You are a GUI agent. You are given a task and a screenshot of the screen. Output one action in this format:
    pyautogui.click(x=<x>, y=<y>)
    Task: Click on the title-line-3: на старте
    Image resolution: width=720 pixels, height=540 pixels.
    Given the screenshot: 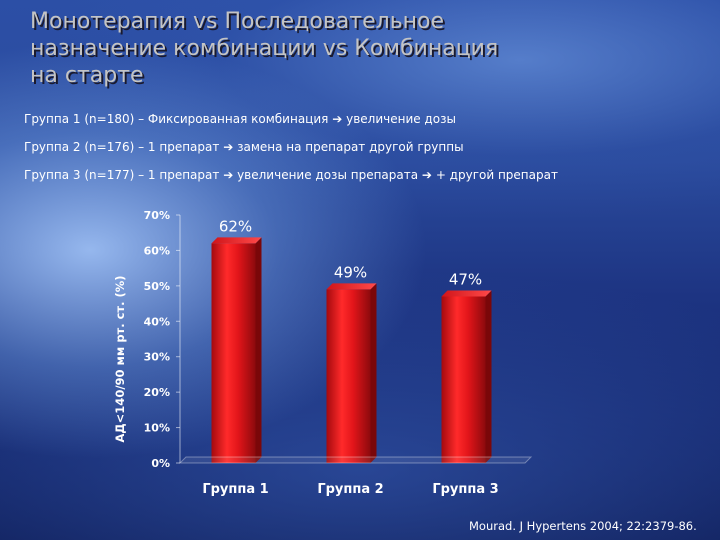 What is the action you would take?
    pyautogui.click(x=87, y=75)
    